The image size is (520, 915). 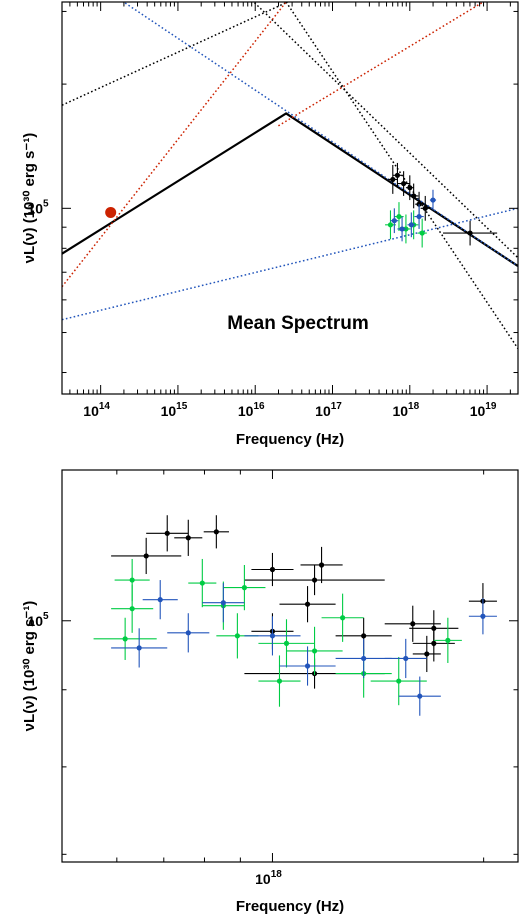 I want to click on x-tick-label: 1018, so click(x=405, y=410).